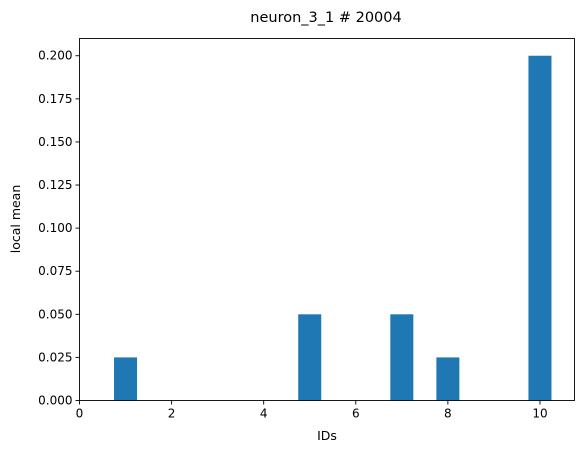 This screenshot has height=453, width=585. Describe the element at coordinates (55, 314) in the screenshot. I see `y-tick-label: 0.050` at that location.